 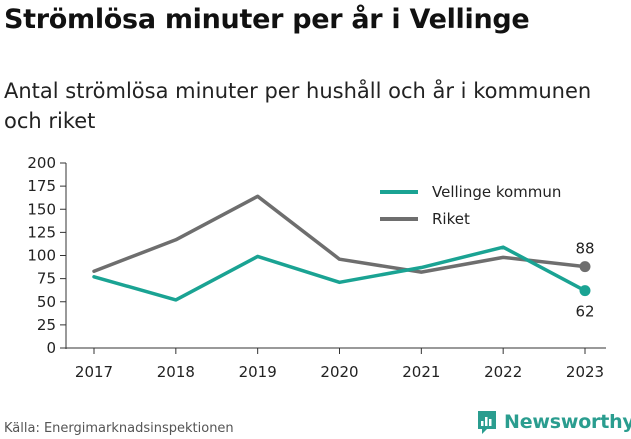 I want to click on legend-label-vellinge-kommun: Vellinge kommun, so click(x=496, y=192).